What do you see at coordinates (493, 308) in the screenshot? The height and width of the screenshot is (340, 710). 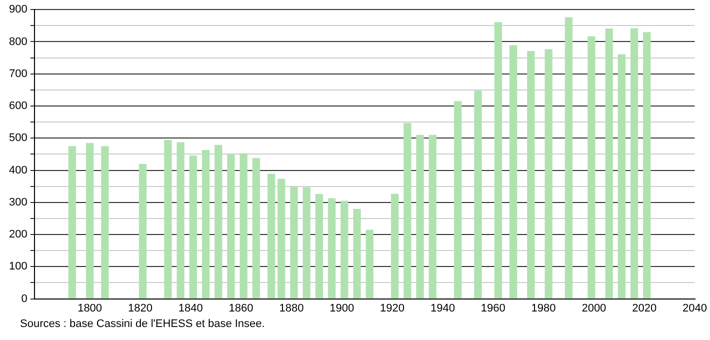 I see `x-tick-label: 1960` at bounding box center [493, 308].